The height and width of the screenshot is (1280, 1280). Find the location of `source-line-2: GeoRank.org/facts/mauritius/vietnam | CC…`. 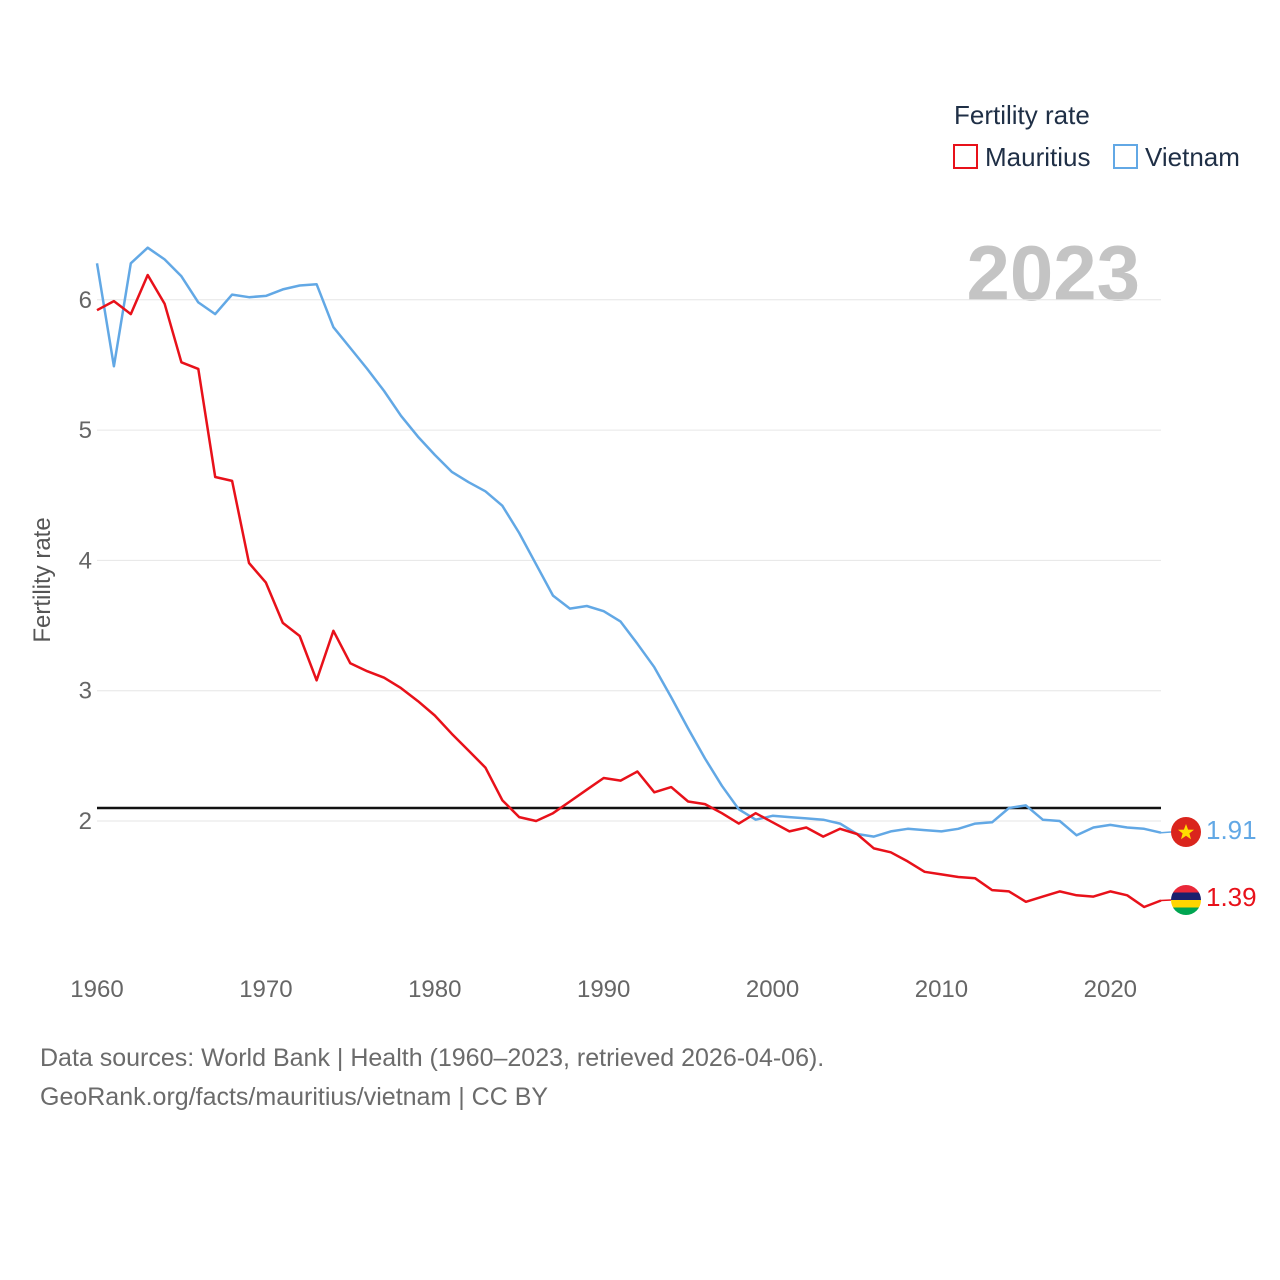

source-line-2: GeoRank.org/facts/mauritius/vietnam | CC… is located at coordinates (294, 1097).